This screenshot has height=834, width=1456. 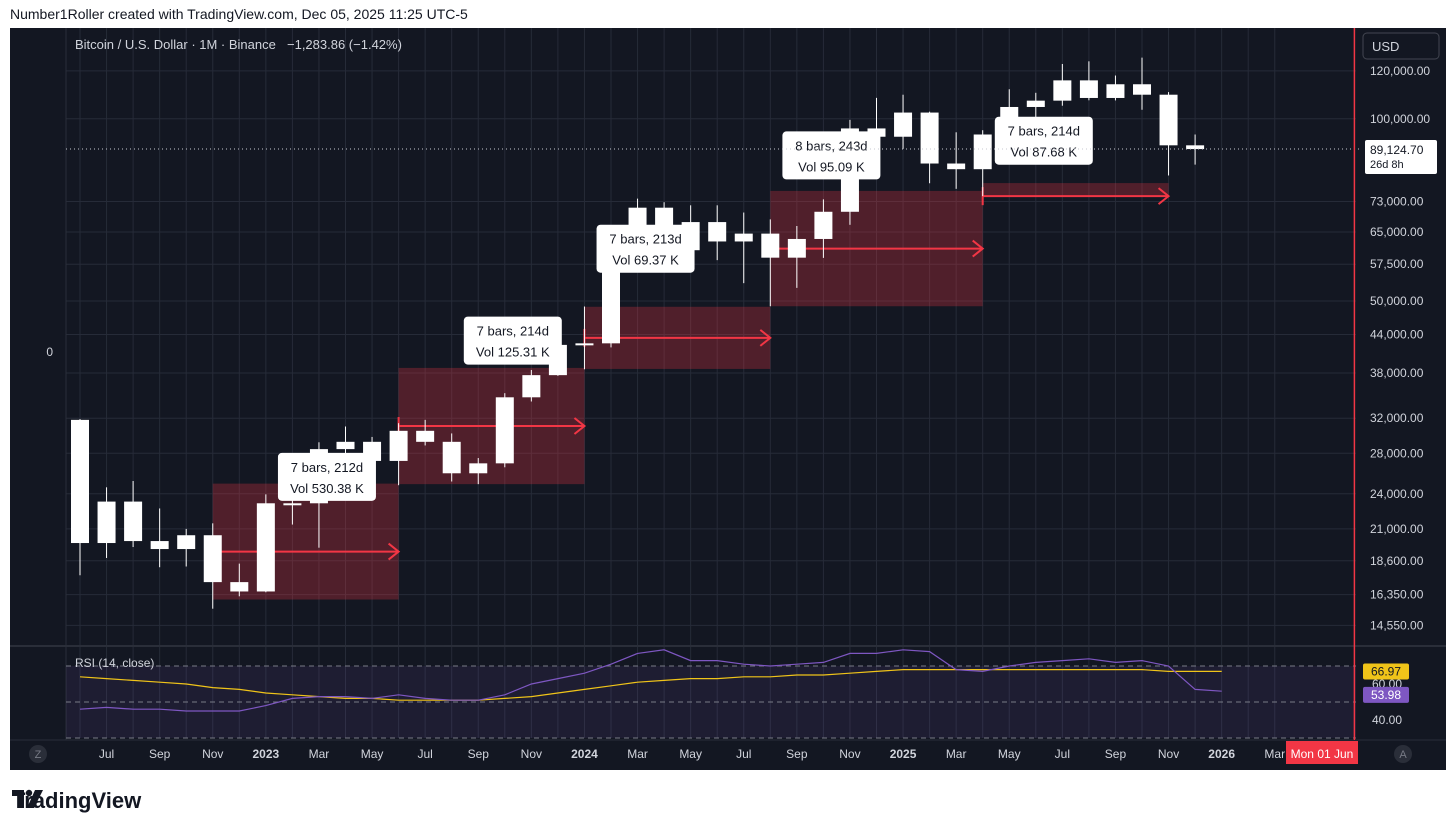 What do you see at coordinates (1397, 373) in the screenshot?
I see `price-axis-label: 38,000.00` at bounding box center [1397, 373].